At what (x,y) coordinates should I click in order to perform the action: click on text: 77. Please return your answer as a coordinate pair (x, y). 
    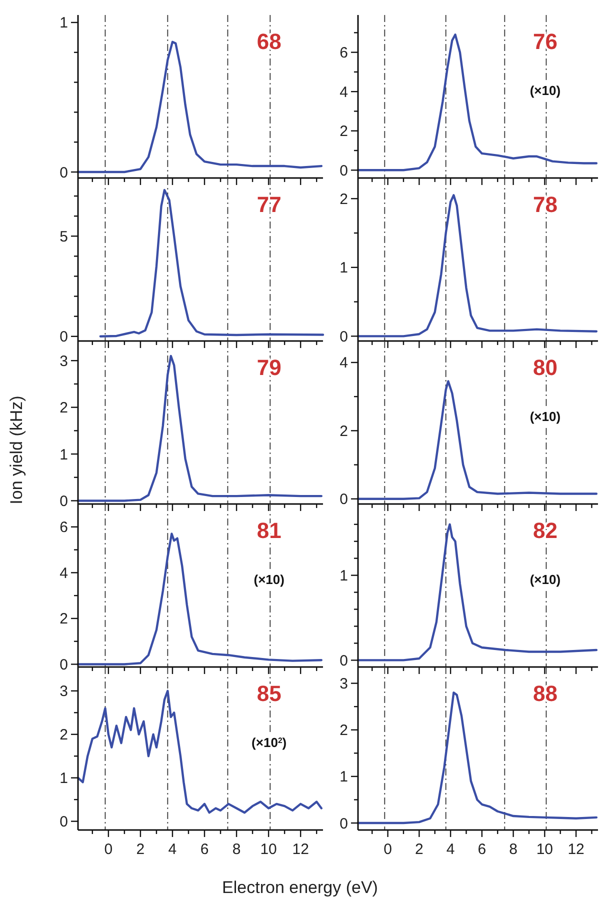
    Looking at the image, I should click on (269, 204).